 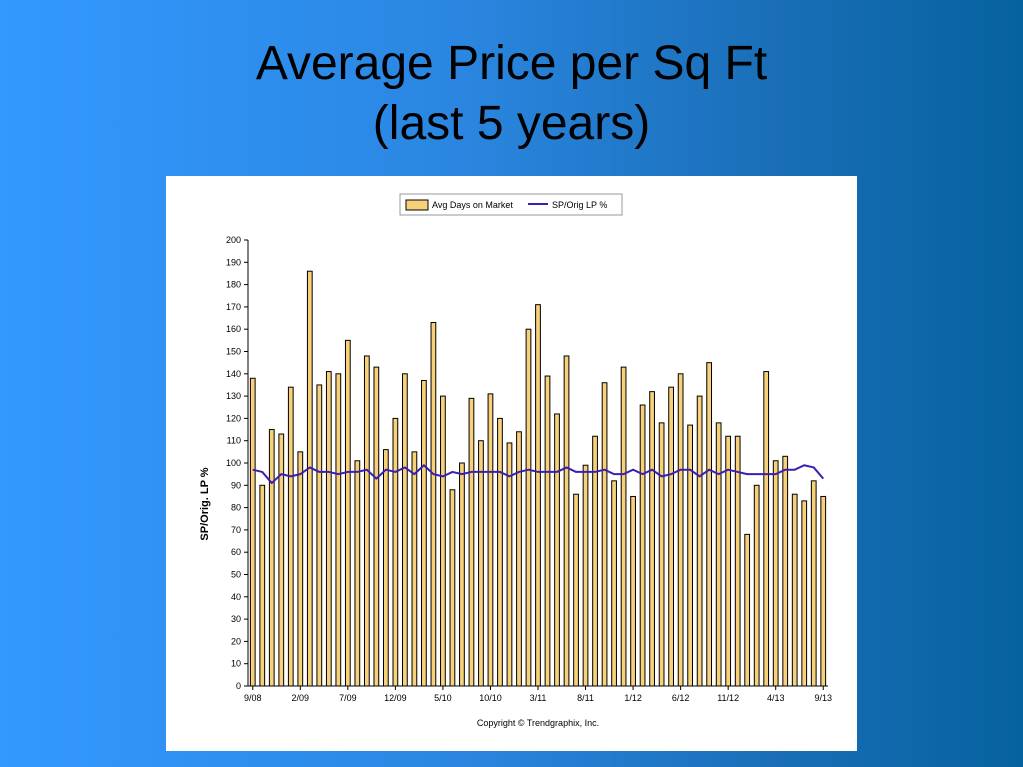 I want to click on x-tick-label: 6/12, so click(x=681, y=698).